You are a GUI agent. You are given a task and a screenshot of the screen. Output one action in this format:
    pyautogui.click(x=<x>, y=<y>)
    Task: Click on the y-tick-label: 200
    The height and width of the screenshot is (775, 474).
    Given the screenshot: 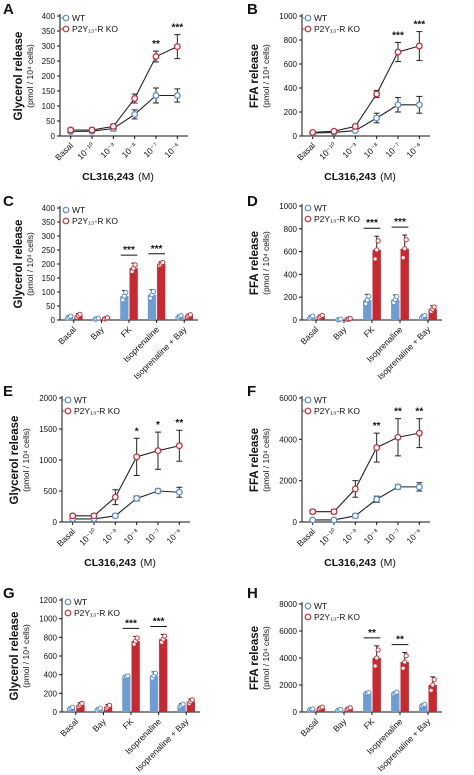 What is the action you would take?
    pyautogui.click(x=291, y=112)
    